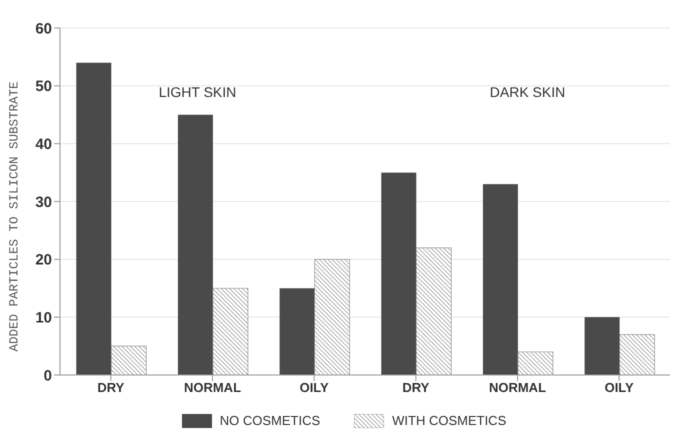 The height and width of the screenshot is (446, 674). What do you see at coordinates (527, 92) in the screenshot?
I see `annotation: DARK SKIN` at bounding box center [527, 92].